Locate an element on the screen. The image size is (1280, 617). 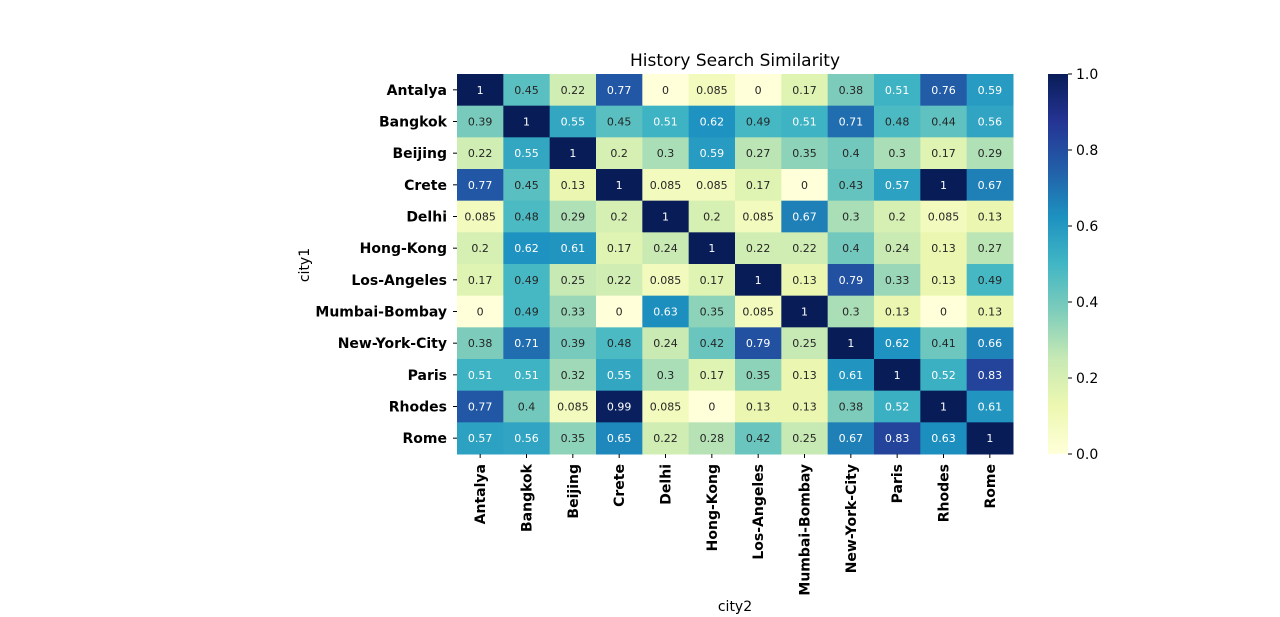
cell-value-label: 0.43 is located at coordinates (851, 185).